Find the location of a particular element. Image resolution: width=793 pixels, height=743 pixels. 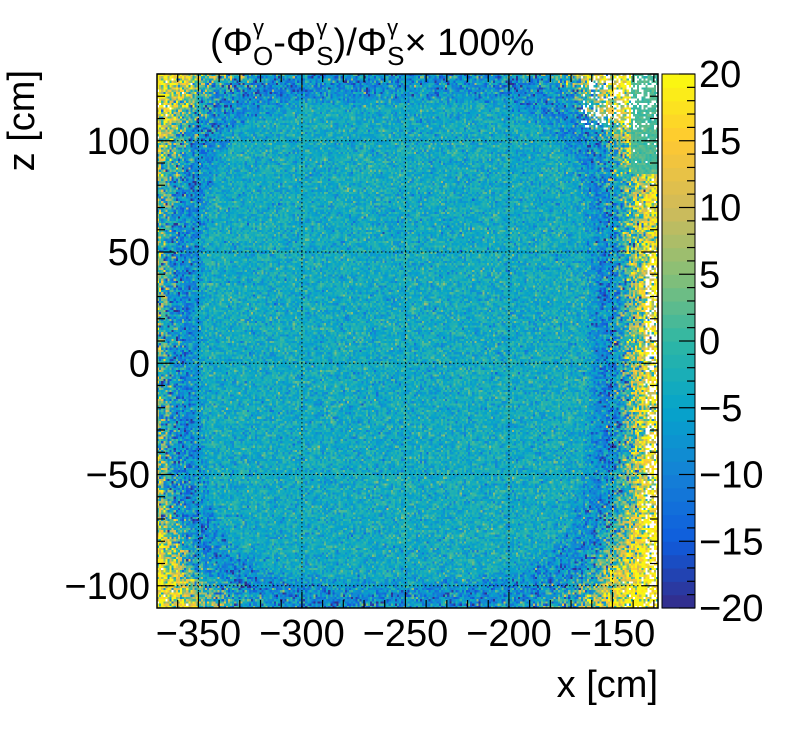

colorbar-tick-label: −15 is located at coordinates (731, 542).